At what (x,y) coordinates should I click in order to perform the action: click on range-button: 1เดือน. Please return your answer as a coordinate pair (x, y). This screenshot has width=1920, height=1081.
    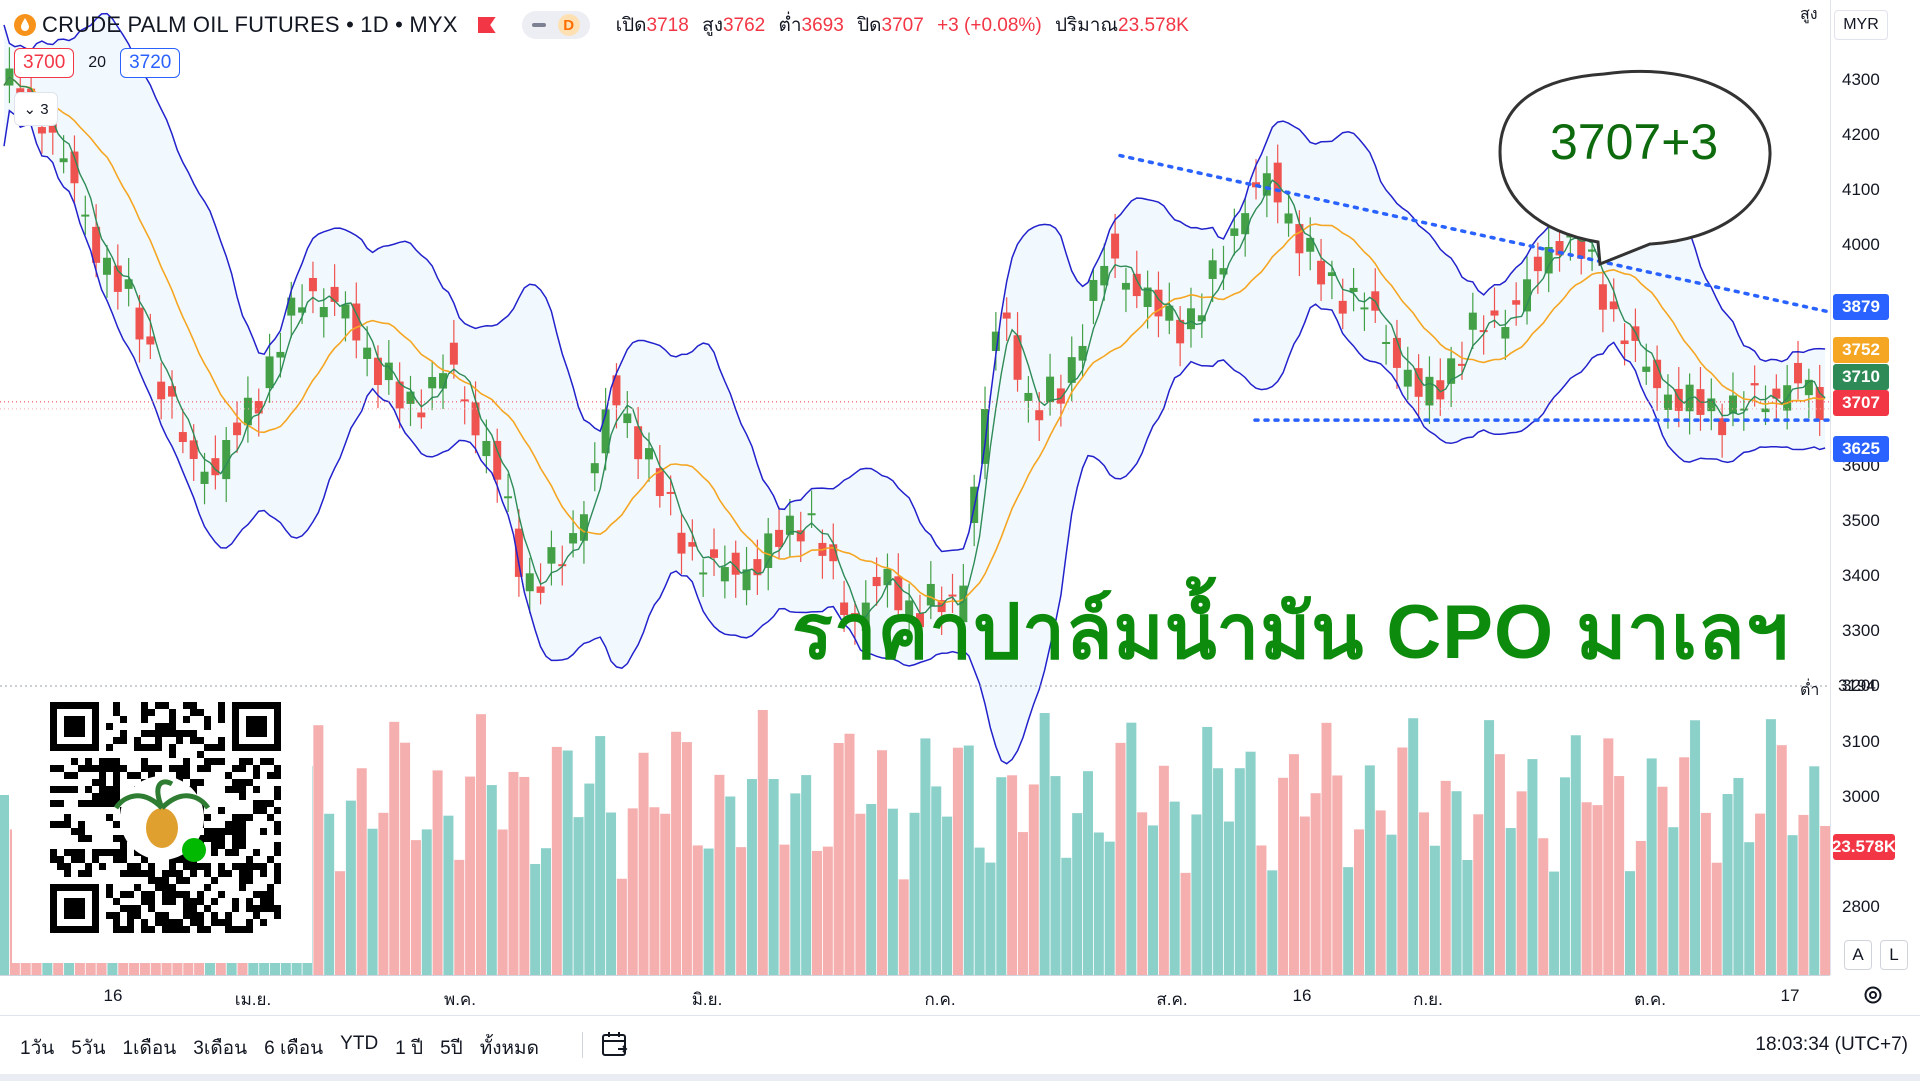
    Looking at the image, I should click on (149, 1048).